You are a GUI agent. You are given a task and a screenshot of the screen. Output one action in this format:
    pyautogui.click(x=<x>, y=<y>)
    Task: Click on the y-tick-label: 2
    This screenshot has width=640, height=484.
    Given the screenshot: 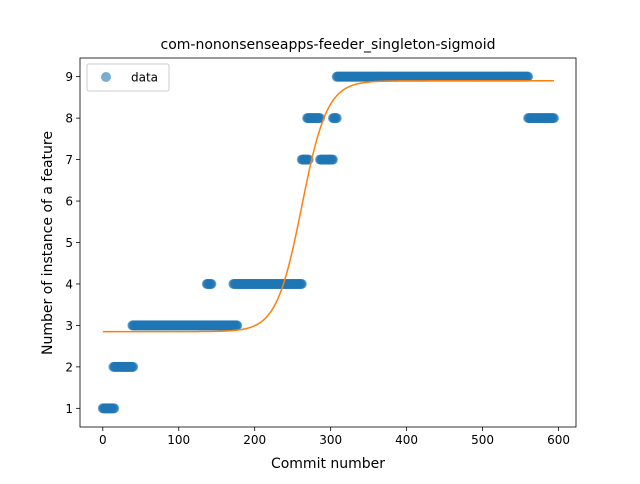 What is the action you would take?
    pyautogui.click(x=69, y=367)
    